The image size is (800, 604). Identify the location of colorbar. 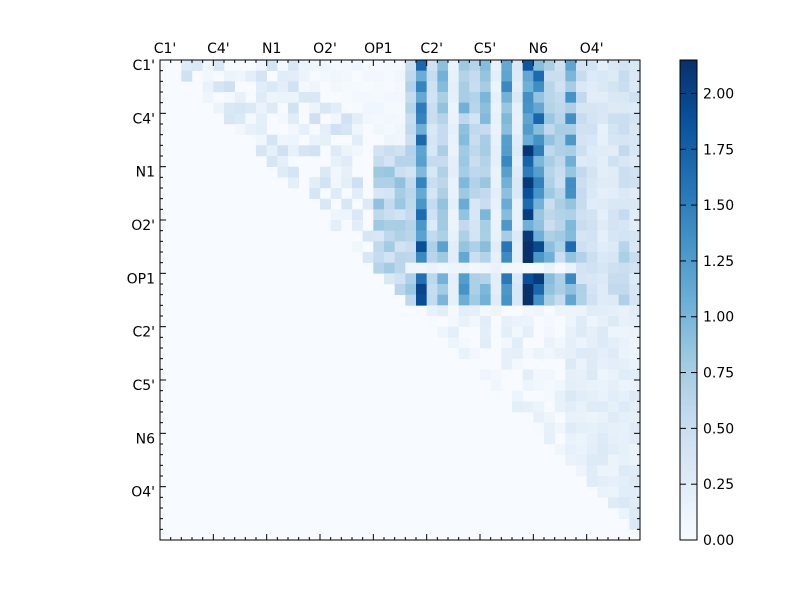
(688, 300).